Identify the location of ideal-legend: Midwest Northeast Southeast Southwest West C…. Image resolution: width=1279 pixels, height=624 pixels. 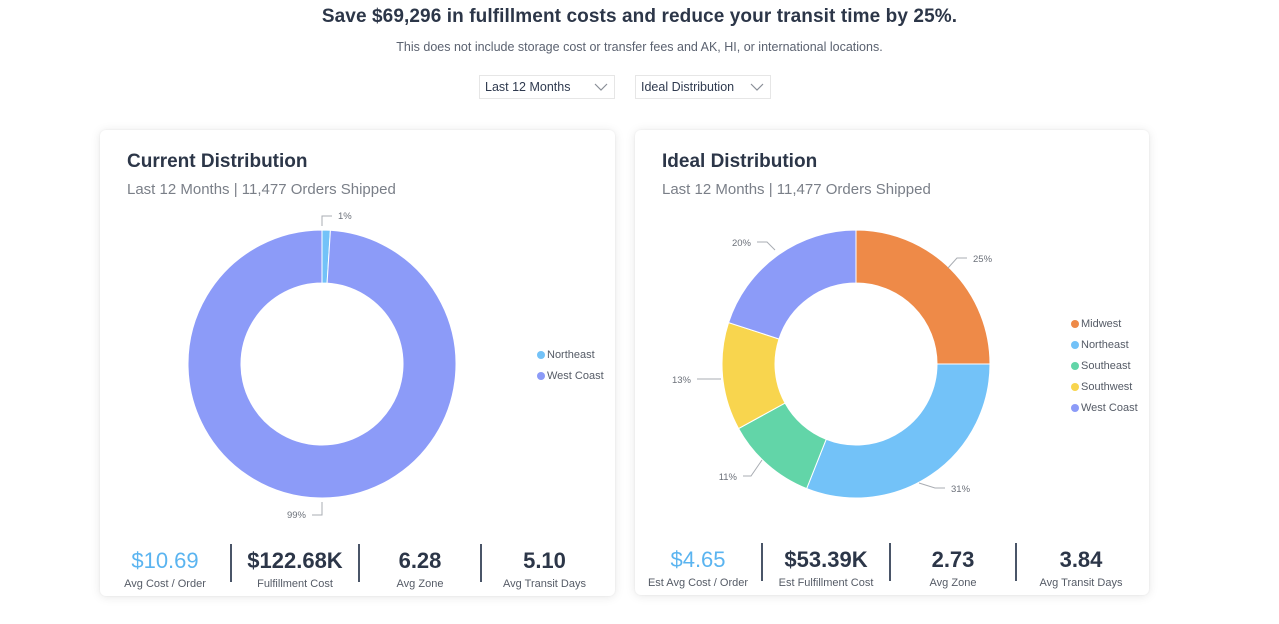
(1104, 365).